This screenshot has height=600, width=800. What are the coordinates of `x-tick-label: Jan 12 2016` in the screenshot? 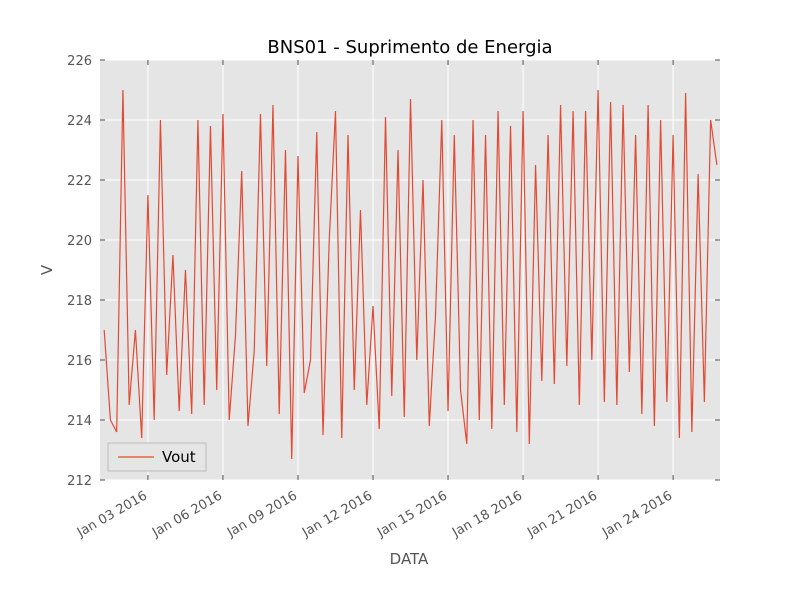 It's located at (337, 514).